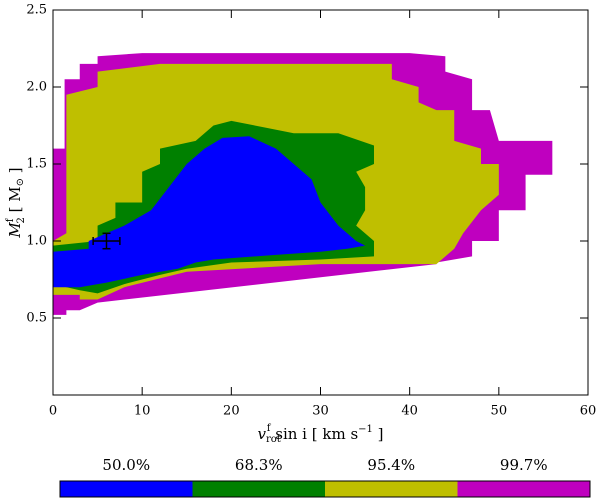 This screenshot has width=600, height=499. What do you see at coordinates (409, 411) in the screenshot?
I see `x-tick-label: 40` at bounding box center [409, 411].